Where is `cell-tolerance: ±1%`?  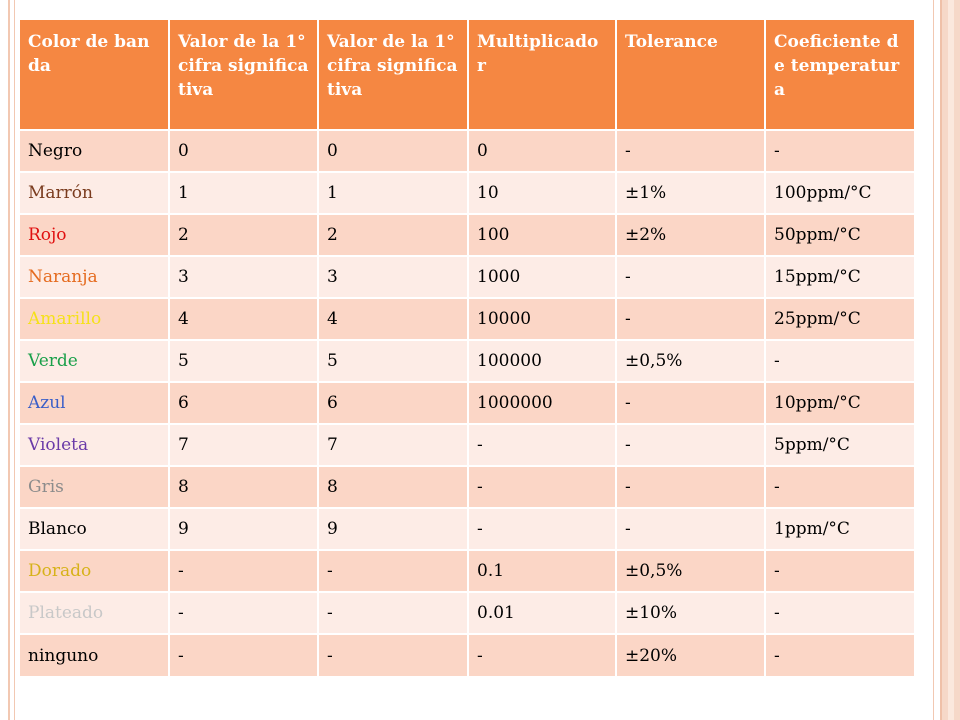
cell-tolerance: ±1% is located at coordinates (691, 192).